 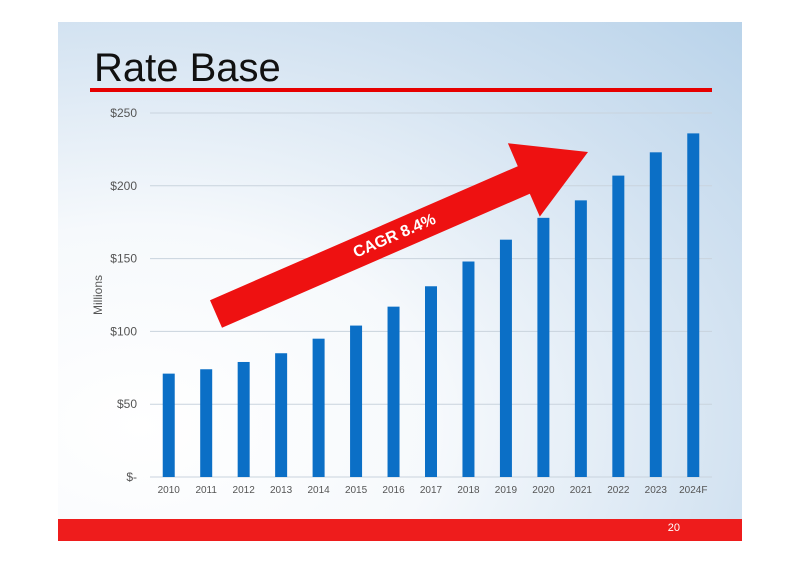 I want to click on y-axis-label: Millions, so click(x=98, y=295).